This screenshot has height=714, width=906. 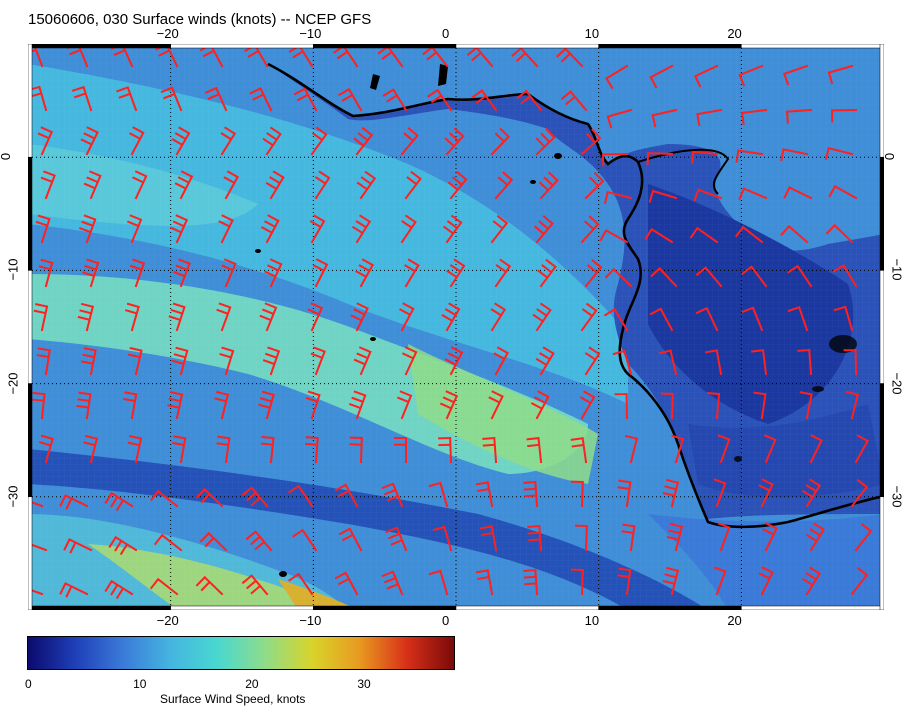 What do you see at coordinates (373, 339) in the screenshot?
I see `st-helena-island` at bounding box center [373, 339].